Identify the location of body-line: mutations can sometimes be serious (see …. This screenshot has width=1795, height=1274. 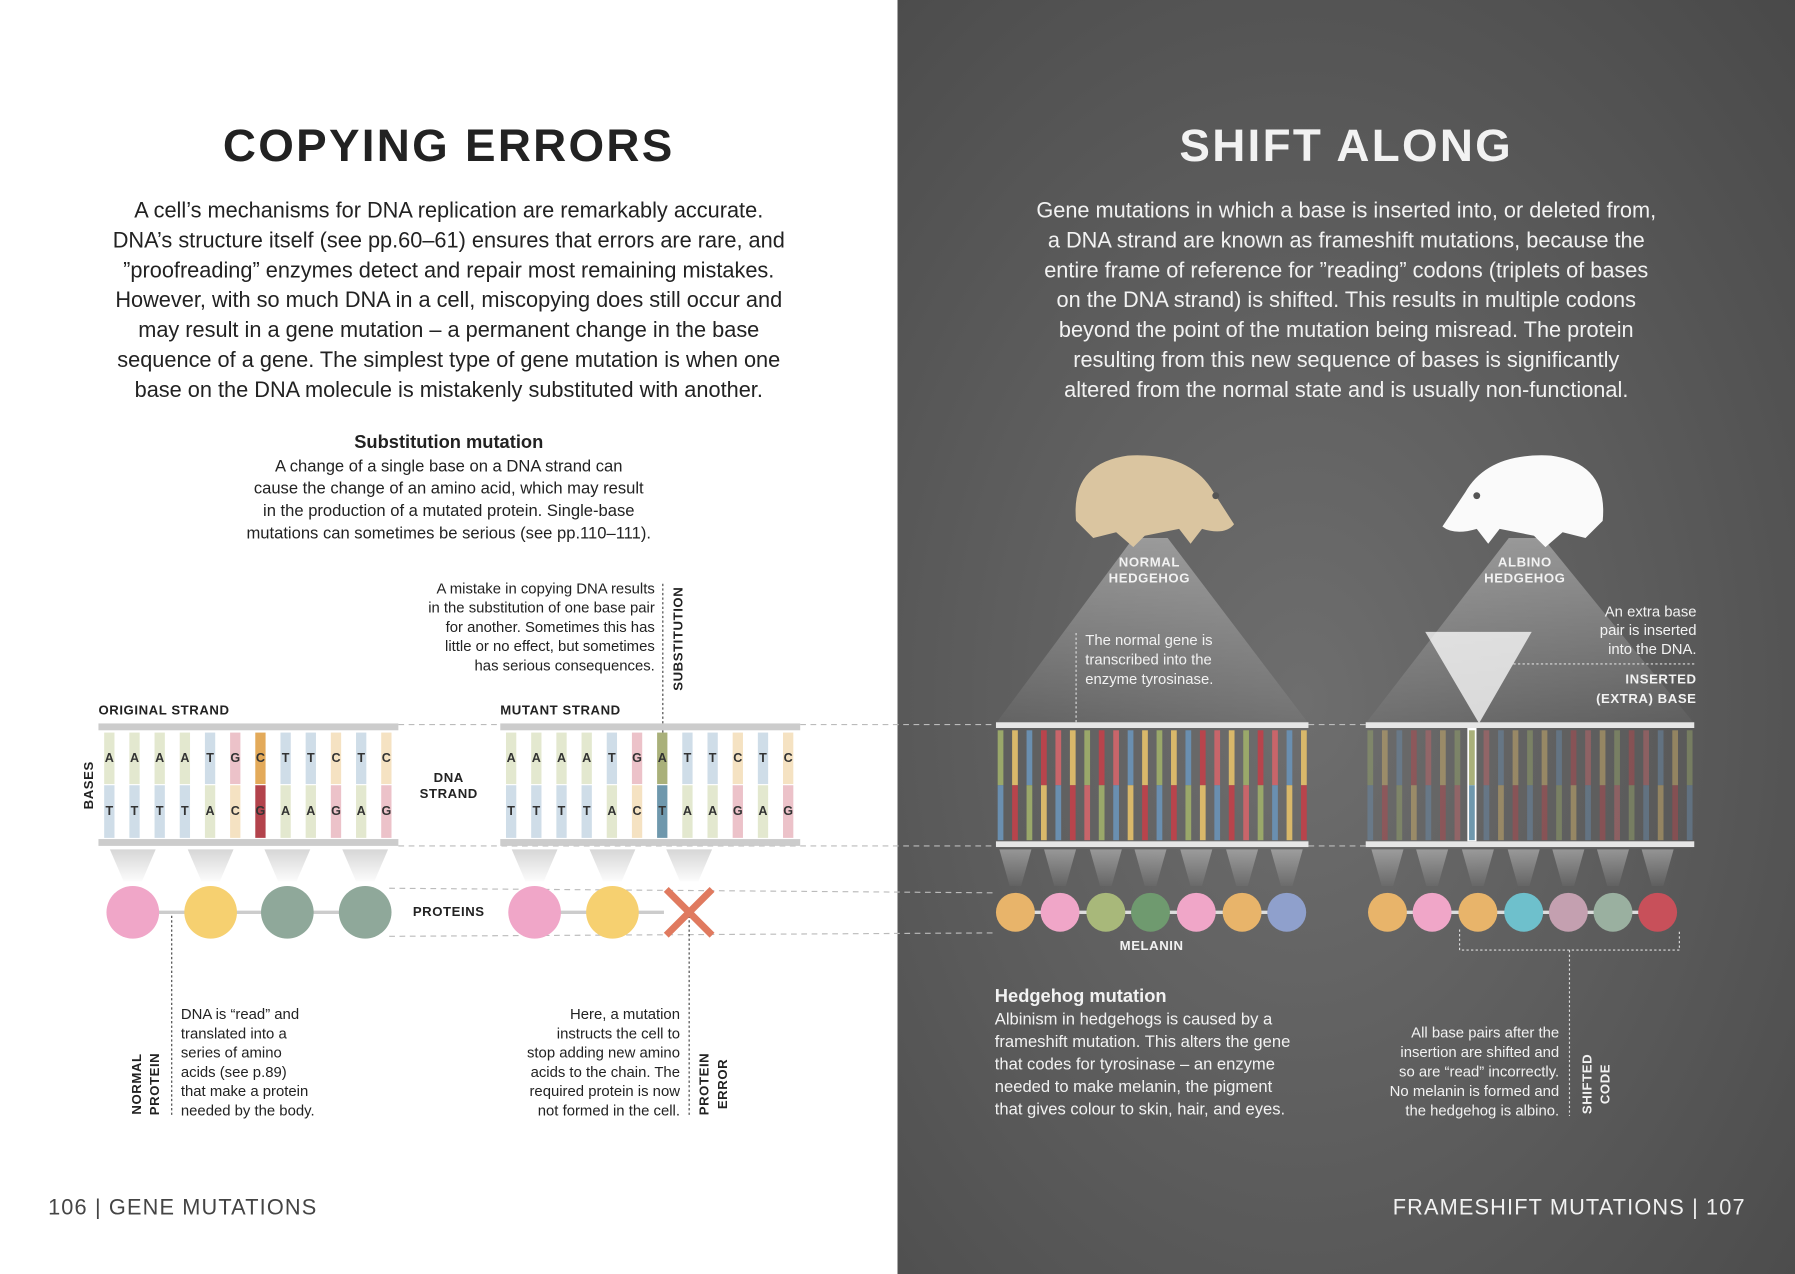
(448, 532).